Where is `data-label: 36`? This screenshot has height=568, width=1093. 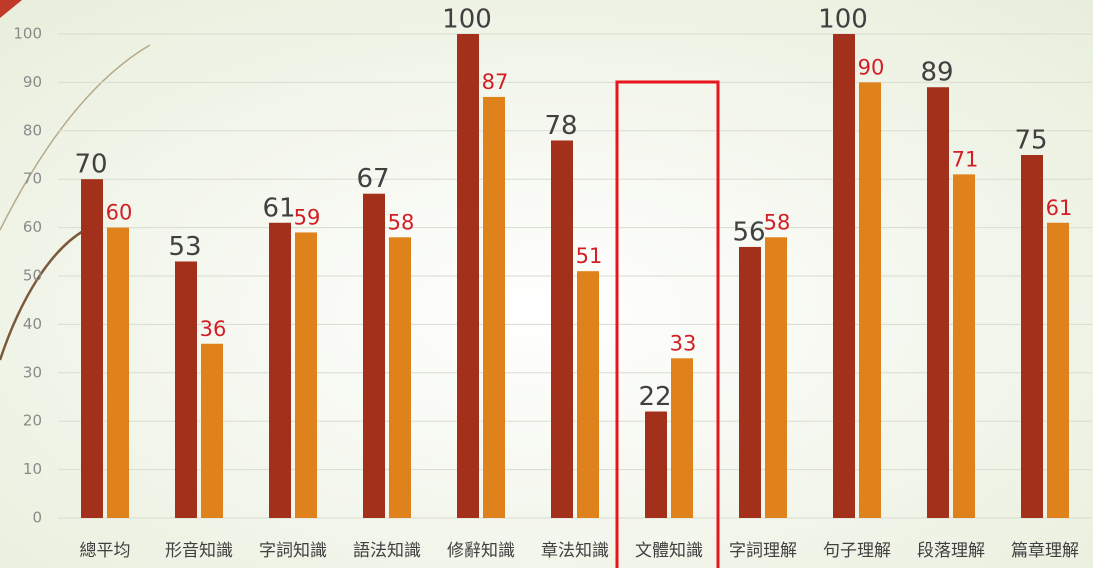
data-label: 36 is located at coordinates (213, 329).